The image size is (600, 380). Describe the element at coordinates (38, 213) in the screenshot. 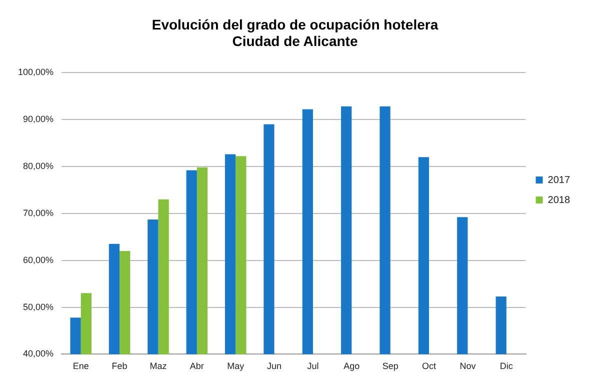

I see `y-tick-label: 70,00%` at that location.